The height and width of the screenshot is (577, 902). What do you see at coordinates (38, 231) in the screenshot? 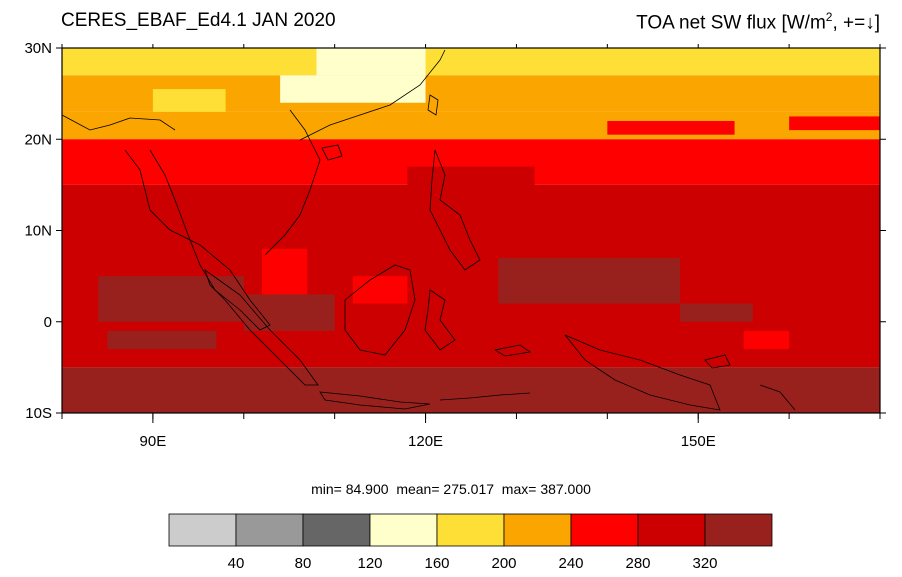
I see `lat-tick-label-2: 10N` at bounding box center [38, 231].